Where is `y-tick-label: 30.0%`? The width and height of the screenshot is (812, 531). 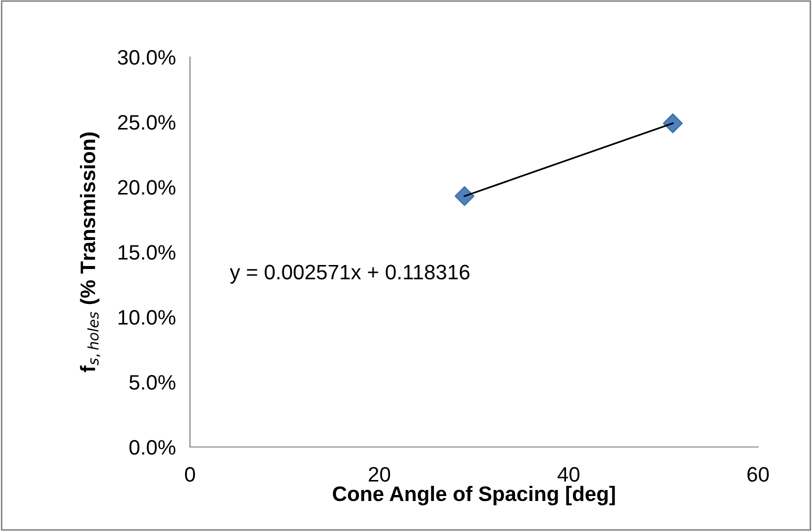 y-tick-label: 30.0% is located at coordinates (147, 57).